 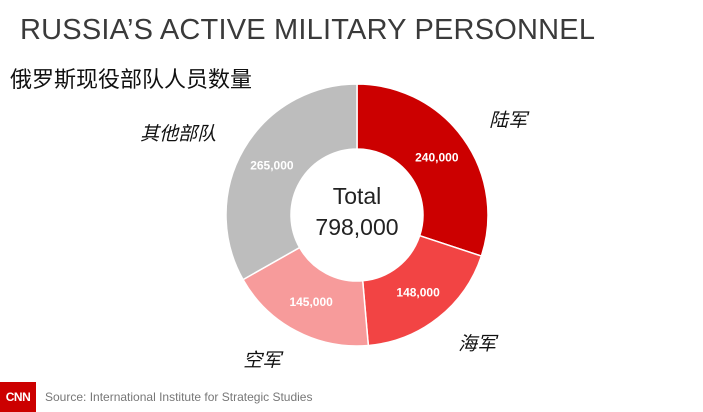 I want to click on slice-value-label: 240,000, so click(x=437, y=157).